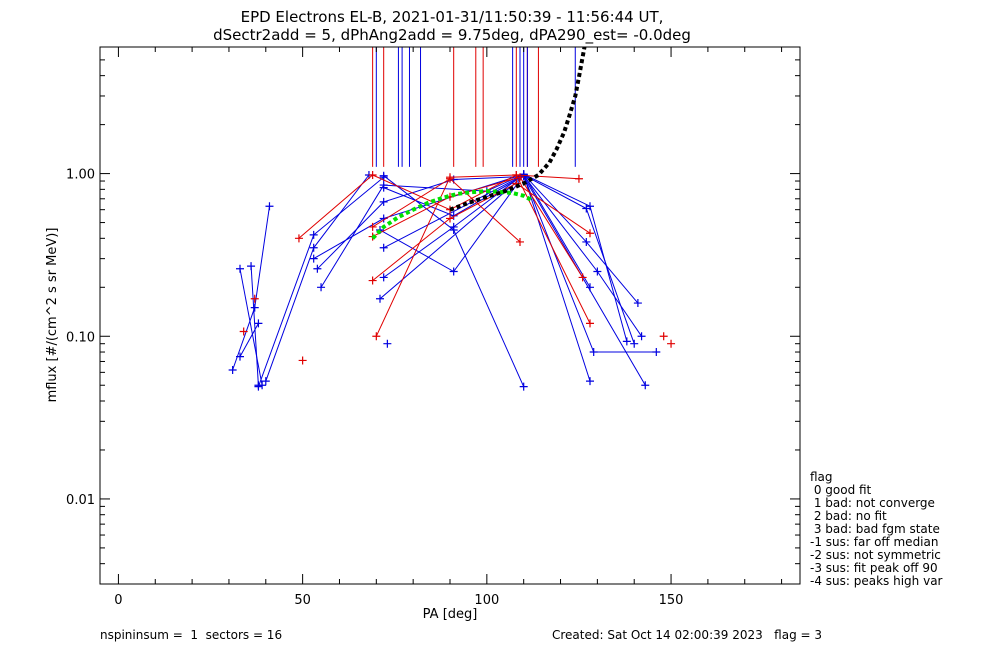 The height and width of the screenshot is (650, 1000). What do you see at coordinates (841, 490) in the screenshot?
I see `legend-item: 0 good fit` at bounding box center [841, 490].